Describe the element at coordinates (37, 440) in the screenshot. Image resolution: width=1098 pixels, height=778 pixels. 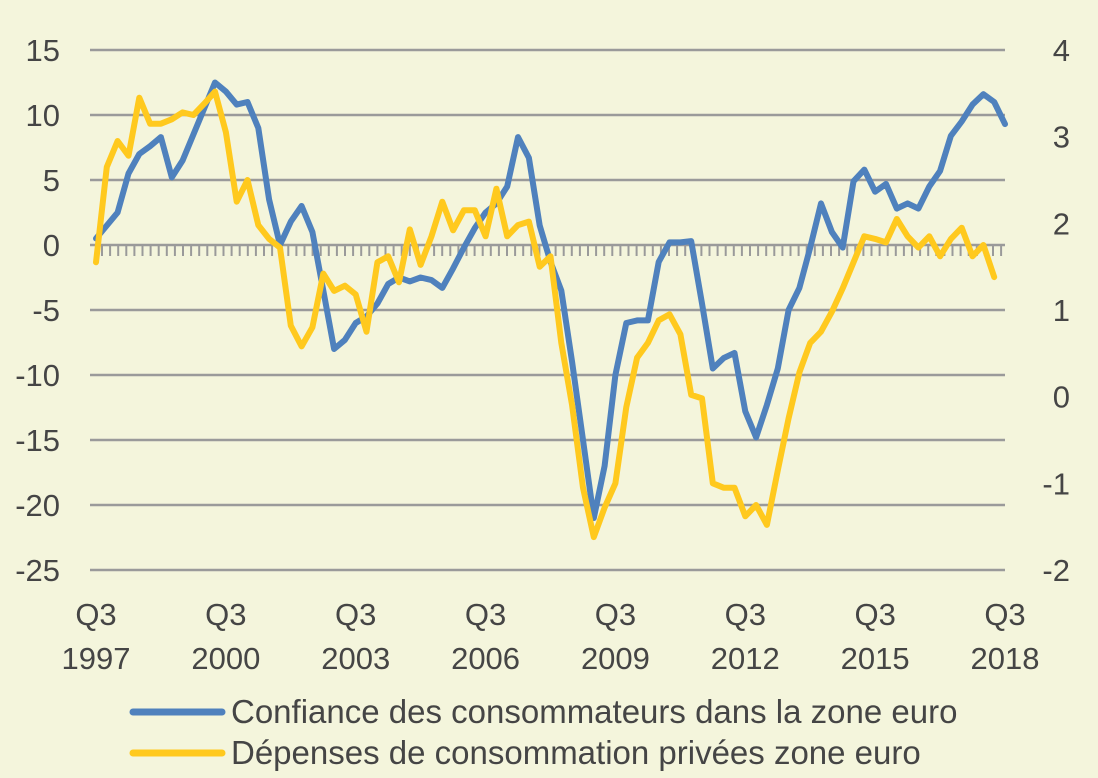
I see `y-left-tick-label: -15` at that location.